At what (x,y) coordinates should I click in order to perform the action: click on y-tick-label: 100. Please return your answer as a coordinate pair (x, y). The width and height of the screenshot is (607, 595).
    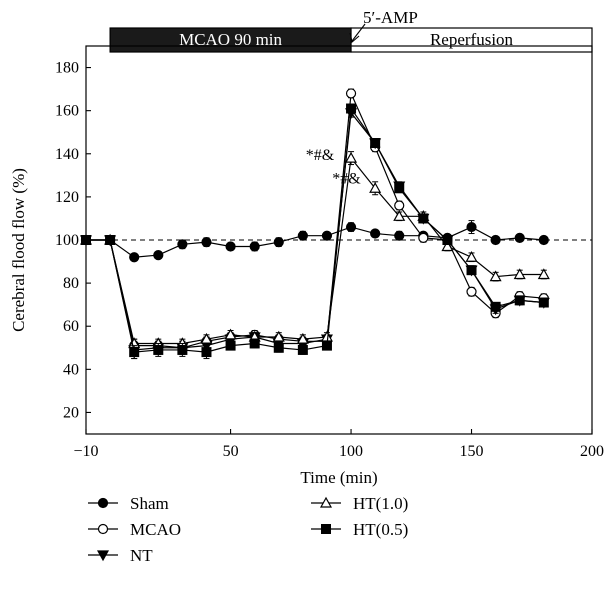
    Looking at the image, I should click on (67, 240).